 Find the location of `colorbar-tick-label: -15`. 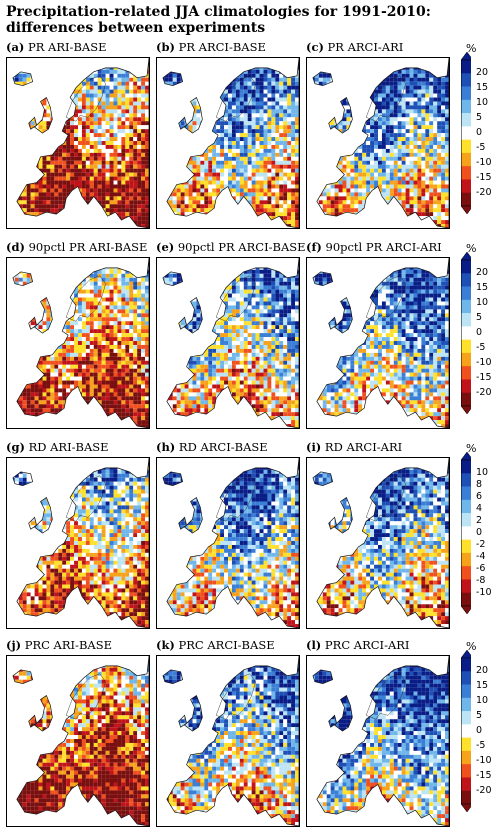

colorbar-tick-label: -15 is located at coordinates (484, 775).